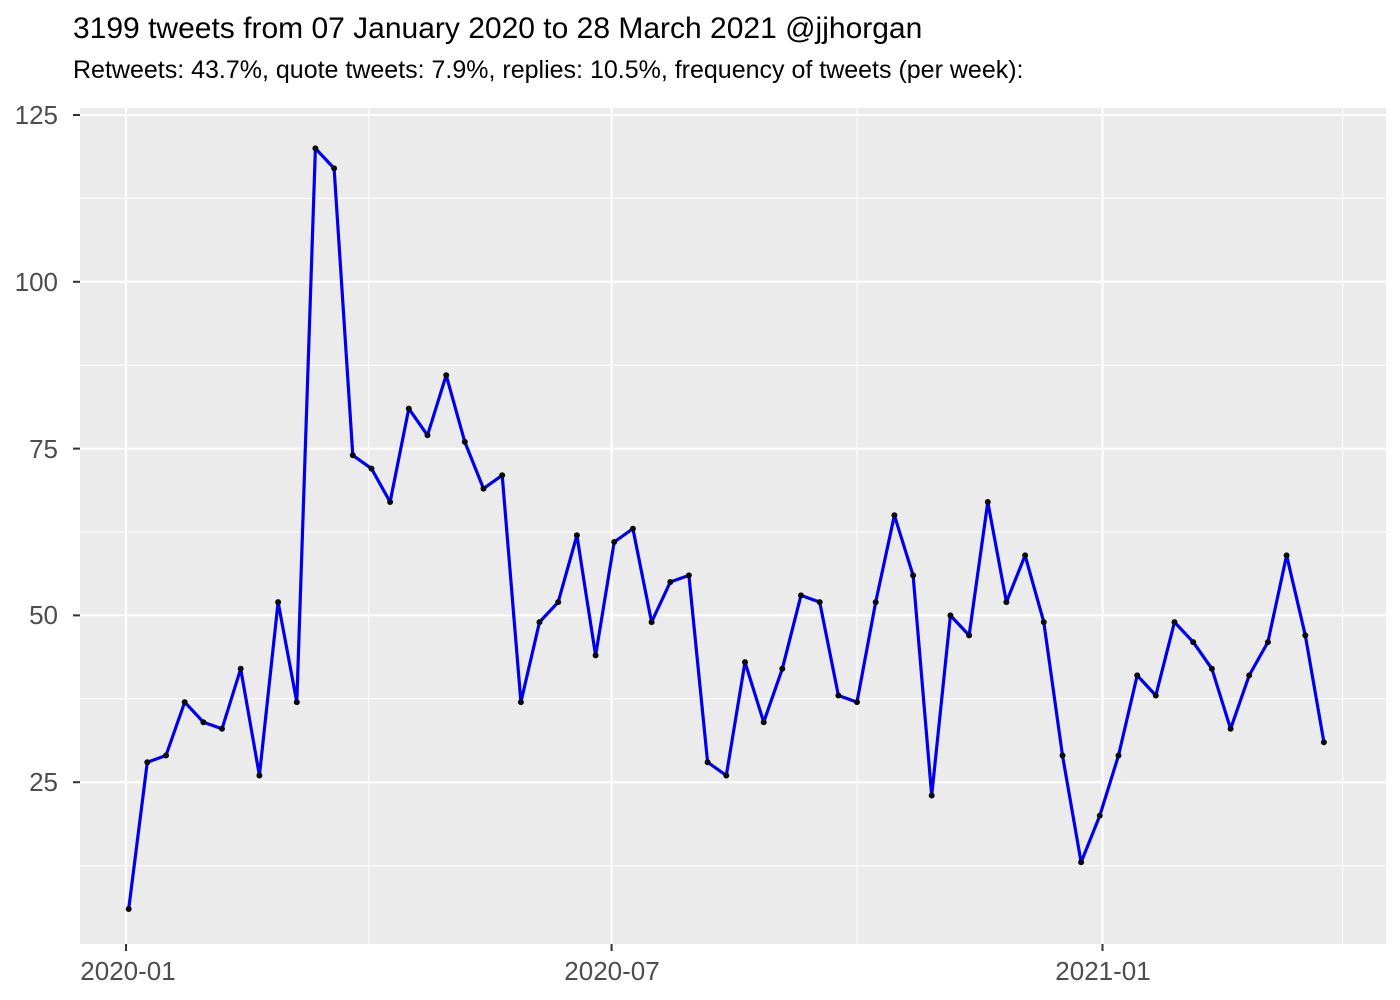 This screenshot has height=1000, width=1400. What do you see at coordinates (43, 449) in the screenshot?
I see `y-axis-tick-label-75: 75` at bounding box center [43, 449].